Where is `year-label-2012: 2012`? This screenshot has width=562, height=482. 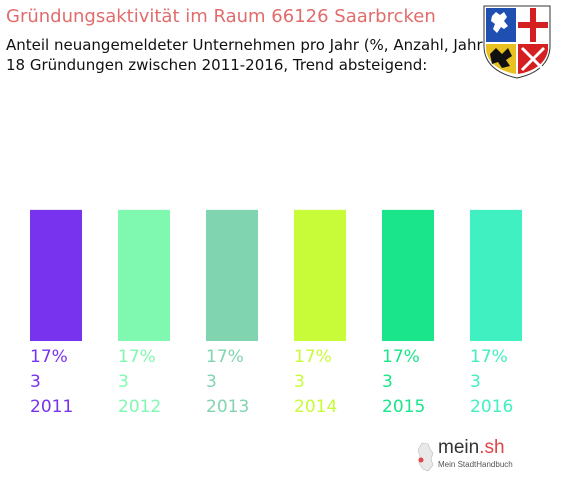 year-label-2012: 2012 is located at coordinates (140, 407).